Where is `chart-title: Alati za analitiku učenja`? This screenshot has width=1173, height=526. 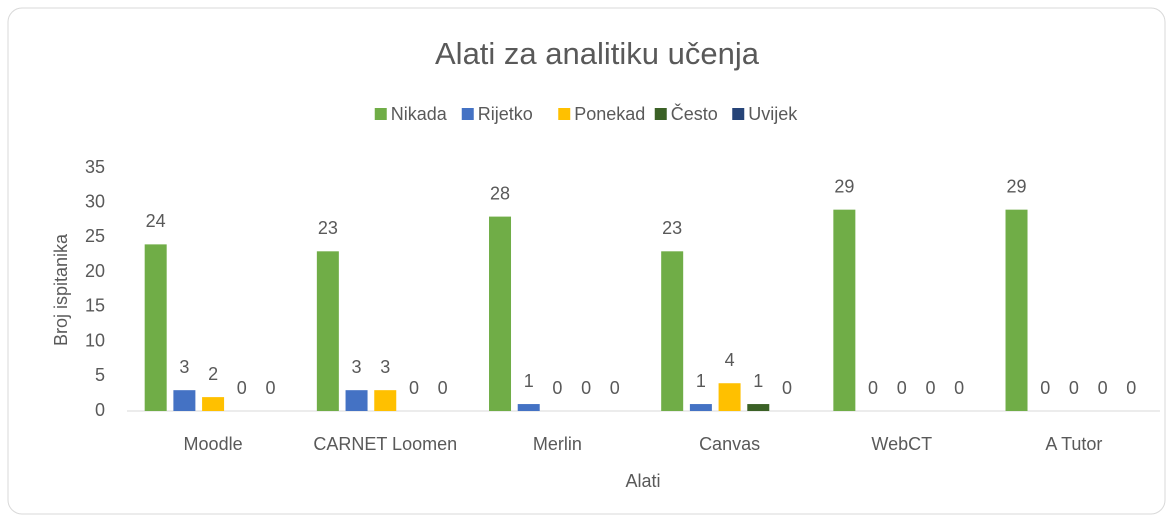 chart-title: Alati za analitiku učenja is located at coordinates (597, 53).